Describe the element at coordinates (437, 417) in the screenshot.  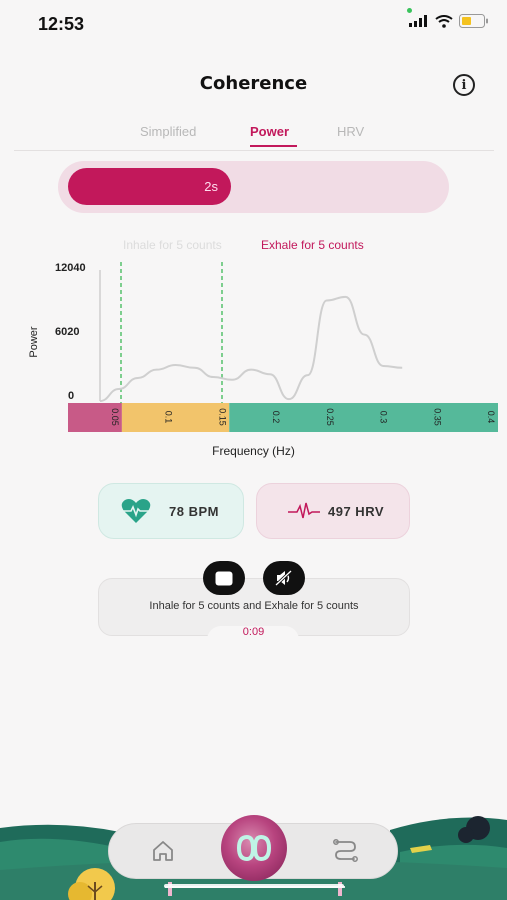
I see `x-tick-label: 0.35` at that location.